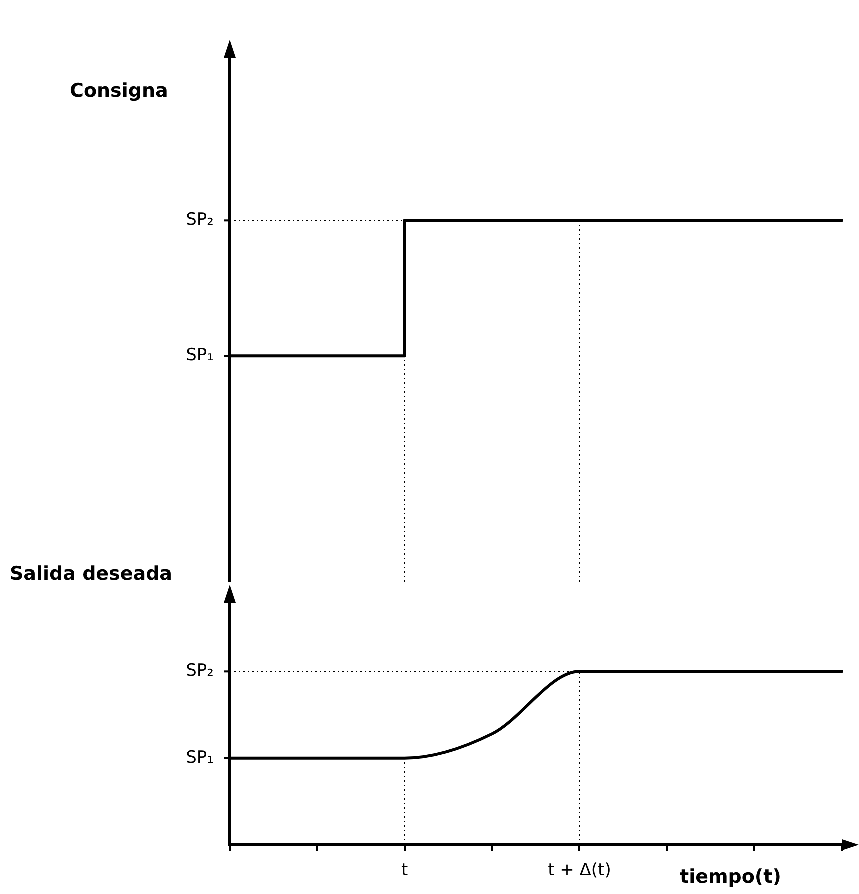 The width and height of the screenshot is (859, 894). What do you see at coordinates (580, 870) in the screenshot?
I see `x-tick-label: t + Δ(t)` at bounding box center [580, 870].